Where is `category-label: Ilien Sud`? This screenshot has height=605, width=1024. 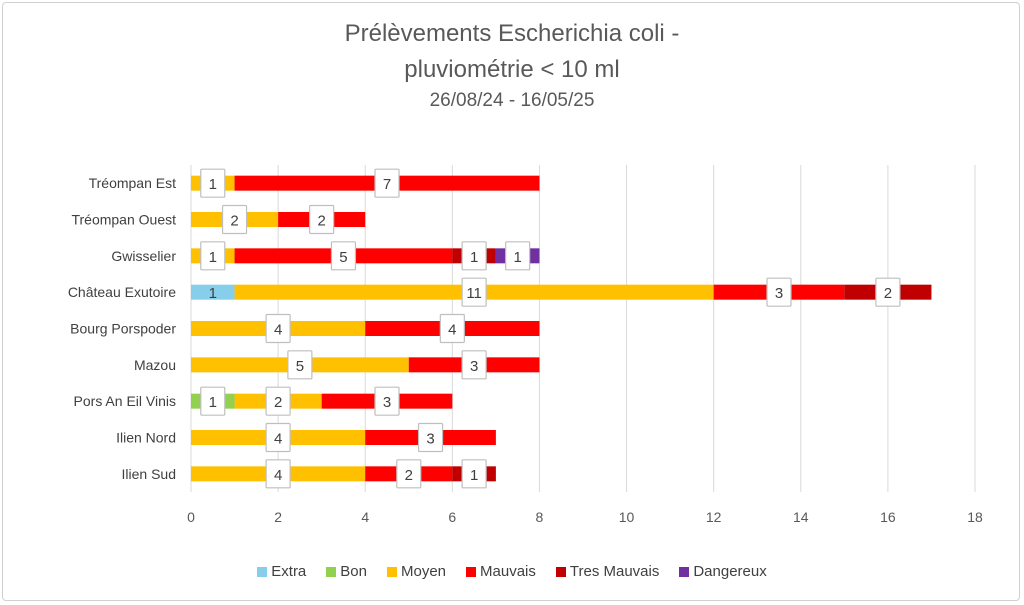
category-label: Ilien Sud is located at coordinates (149, 474).